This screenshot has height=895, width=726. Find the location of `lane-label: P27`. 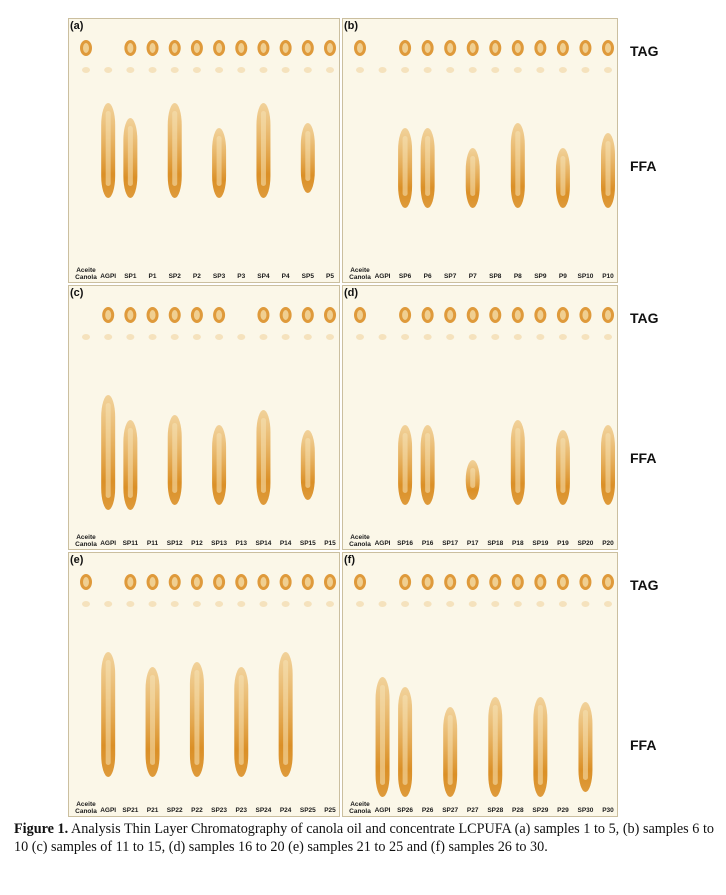

lane-label: P27 is located at coordinates (472, 810).